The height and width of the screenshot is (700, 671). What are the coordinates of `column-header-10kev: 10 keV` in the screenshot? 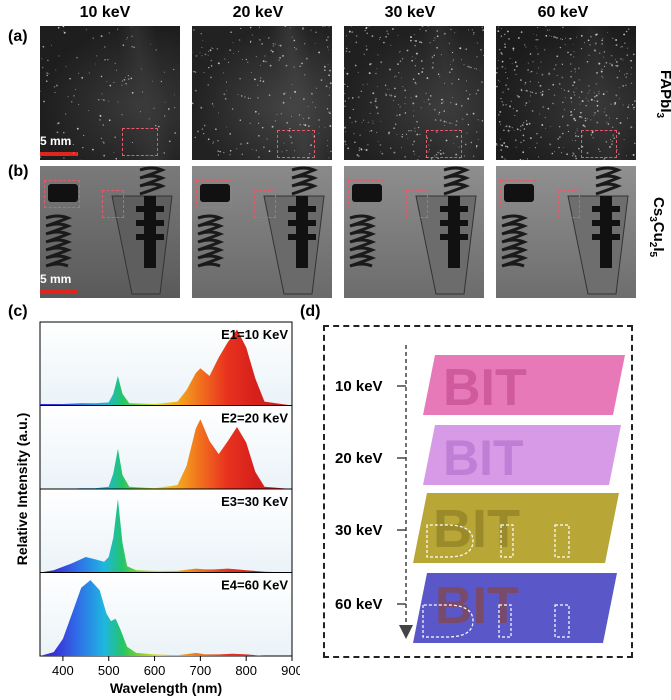 It's located at (105, 12).